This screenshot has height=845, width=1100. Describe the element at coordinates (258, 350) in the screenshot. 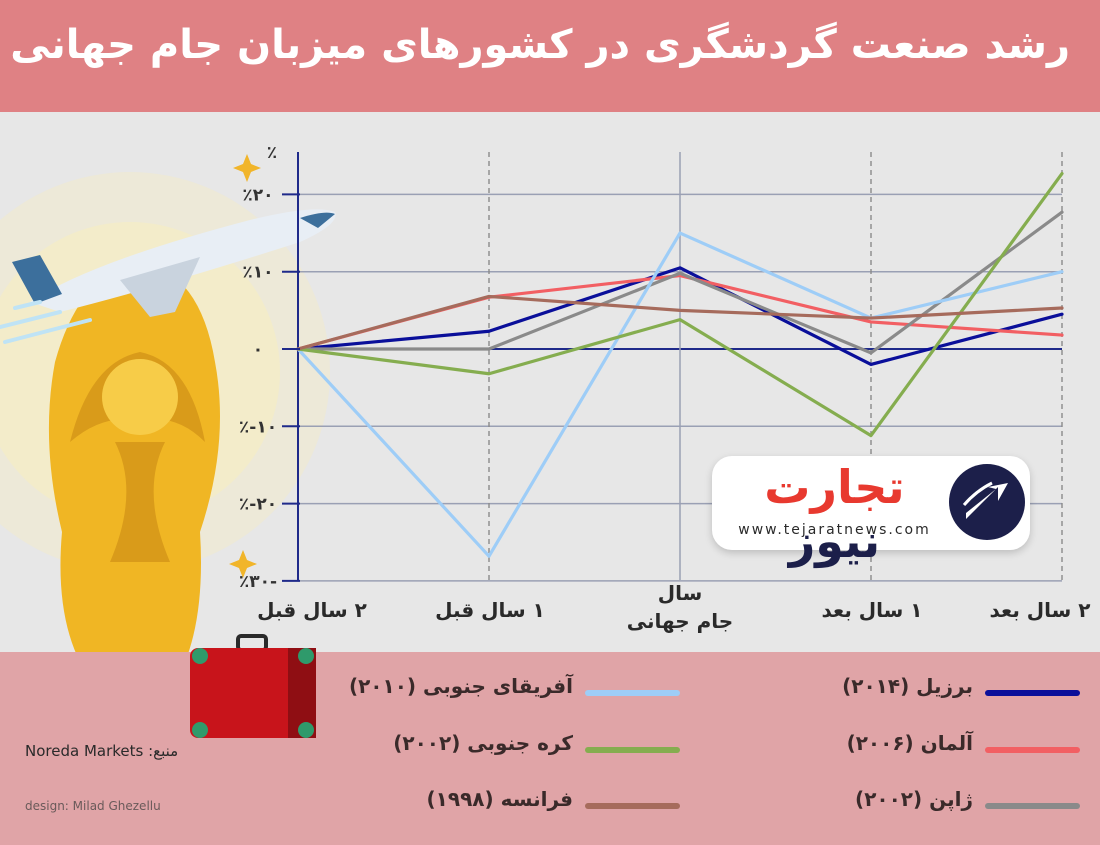

I see `y-tick-label: ۰` at that location.